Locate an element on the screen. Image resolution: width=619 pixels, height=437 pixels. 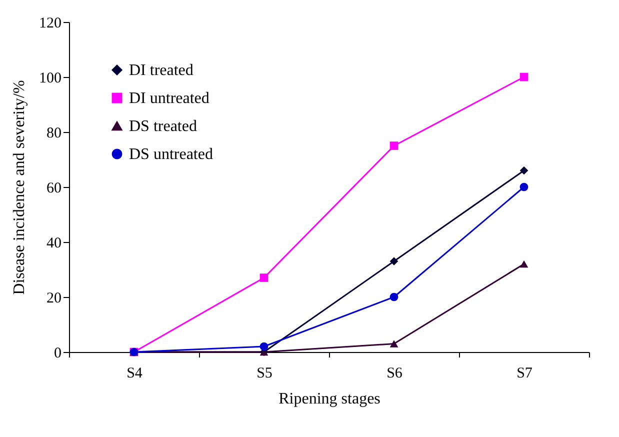
x-tick-label: S7 is located at coordinates (524, 374).